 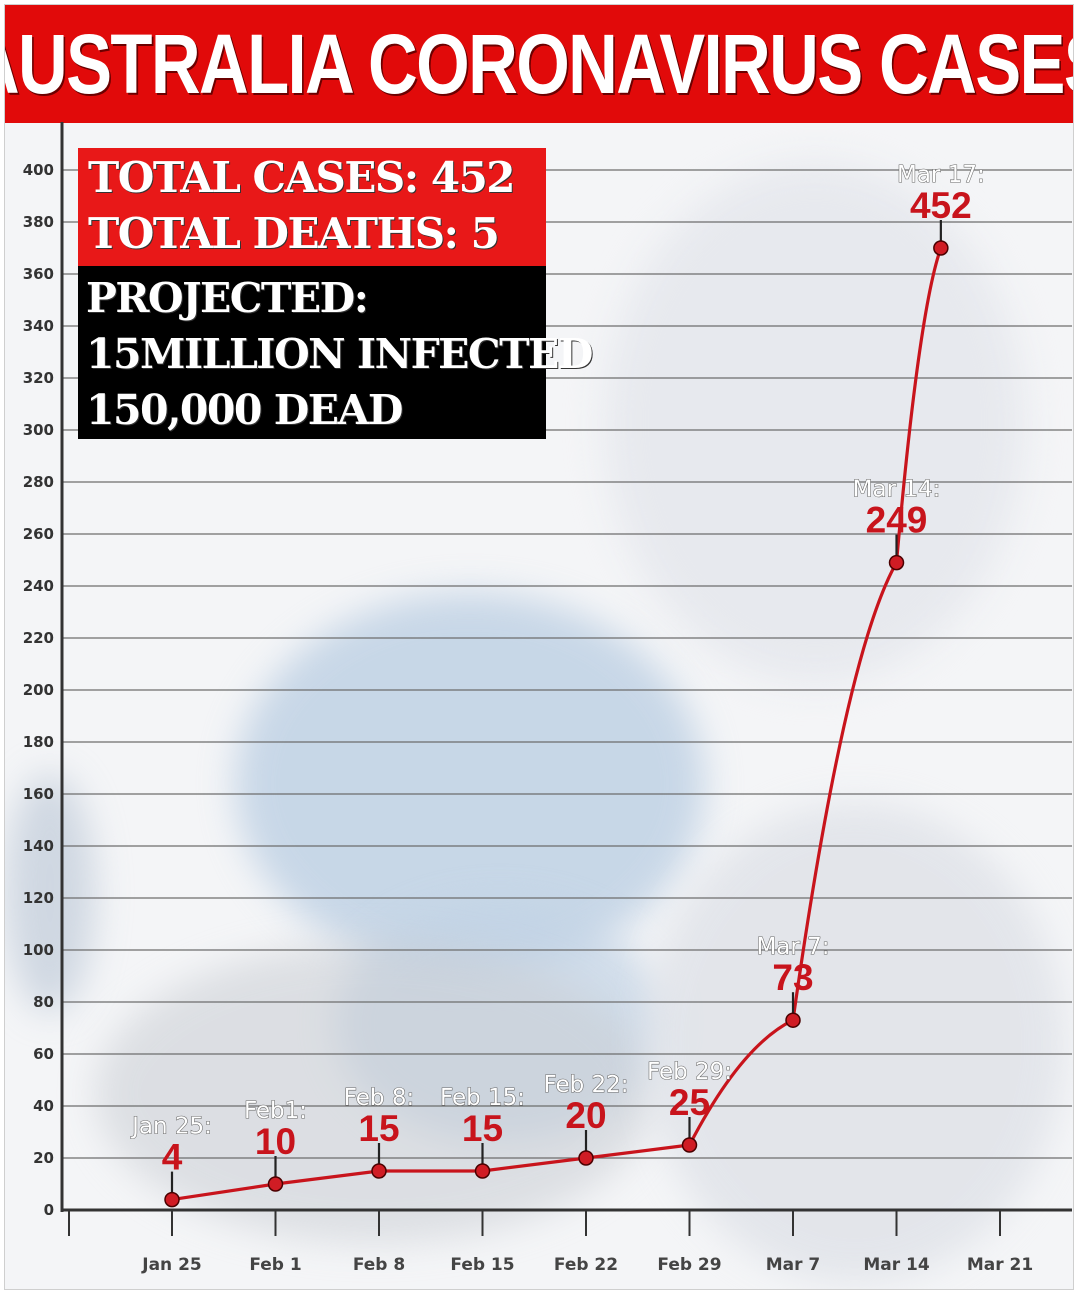 I want to click on value-label: 10, so click(x=275, y=1141).